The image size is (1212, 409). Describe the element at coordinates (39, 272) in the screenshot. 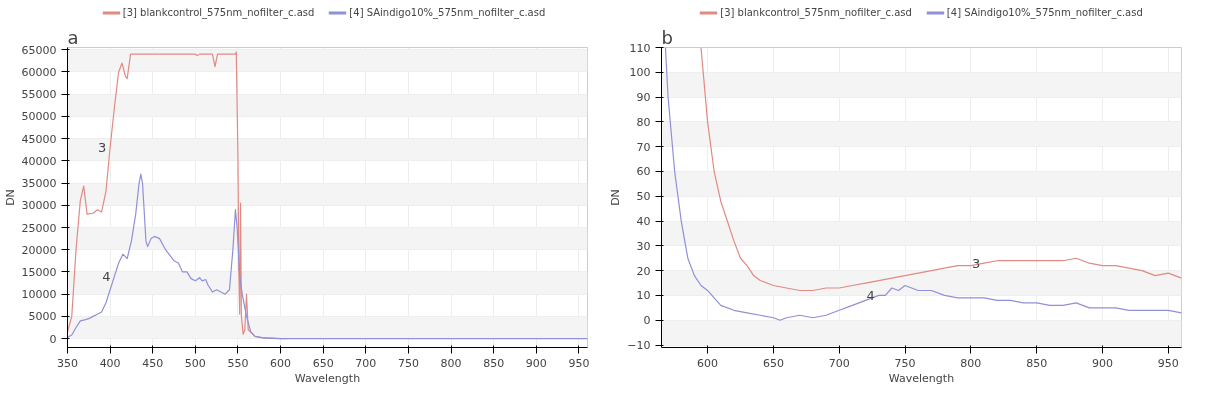

I see `y-tick-label: 15000` at that location.